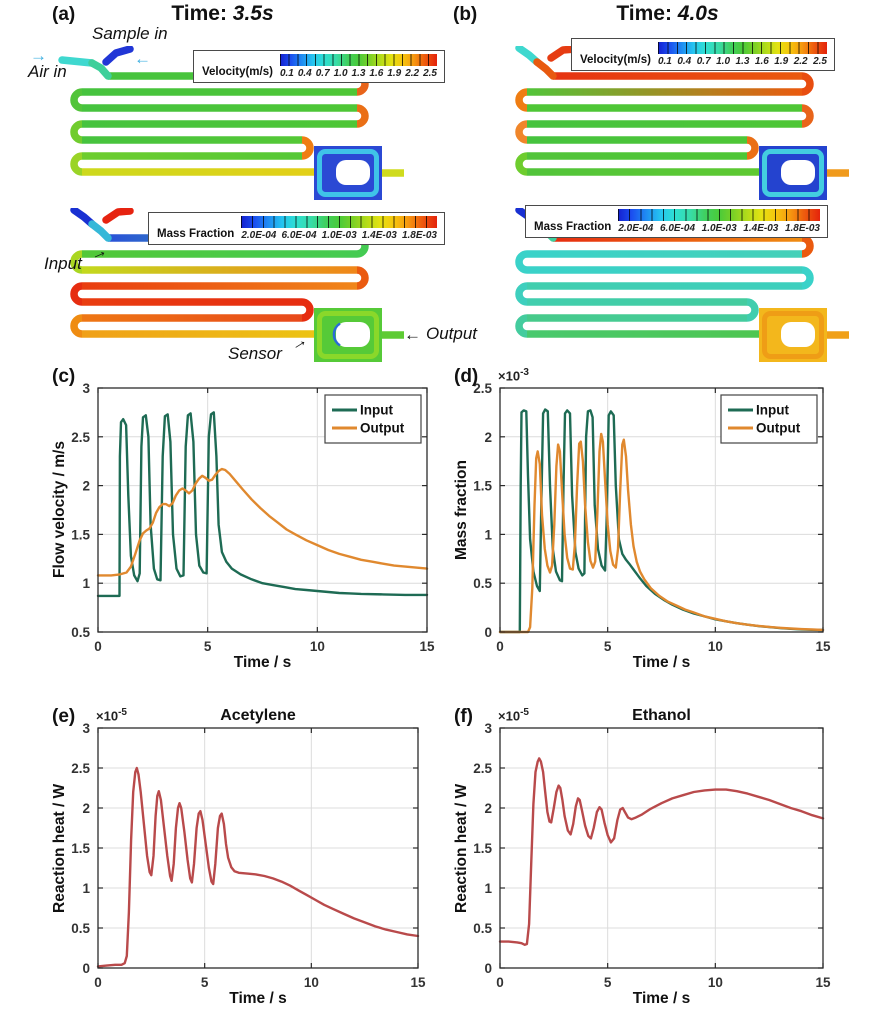 This screenshot has width=890, height=1014. Describe the element at coordinates (253, 13) in the screenshot. I see `time-value: 3.5s` at that location.